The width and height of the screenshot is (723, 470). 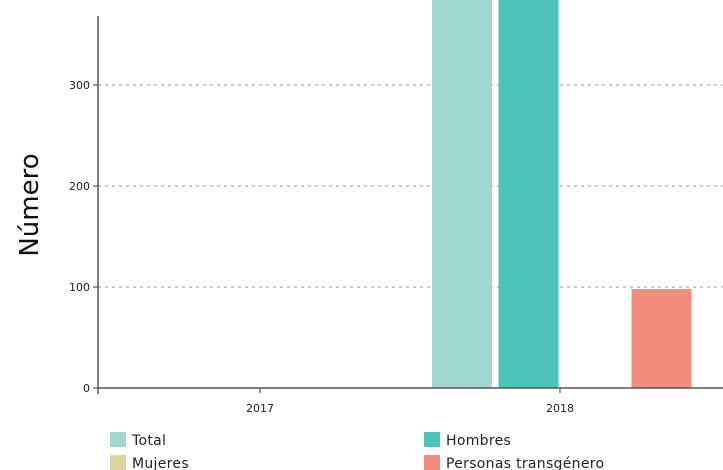 I want to click on y-axis-label: Número, so click(x=30, y=204).